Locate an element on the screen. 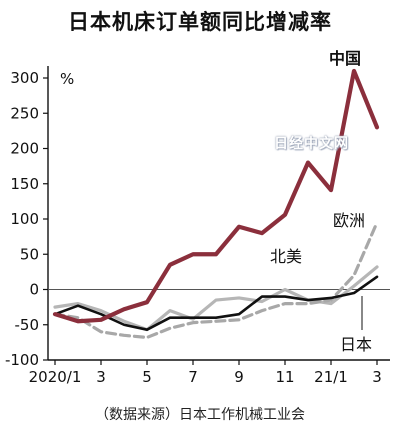  y-tick-label: 100 is located at coordinates (24, 219).